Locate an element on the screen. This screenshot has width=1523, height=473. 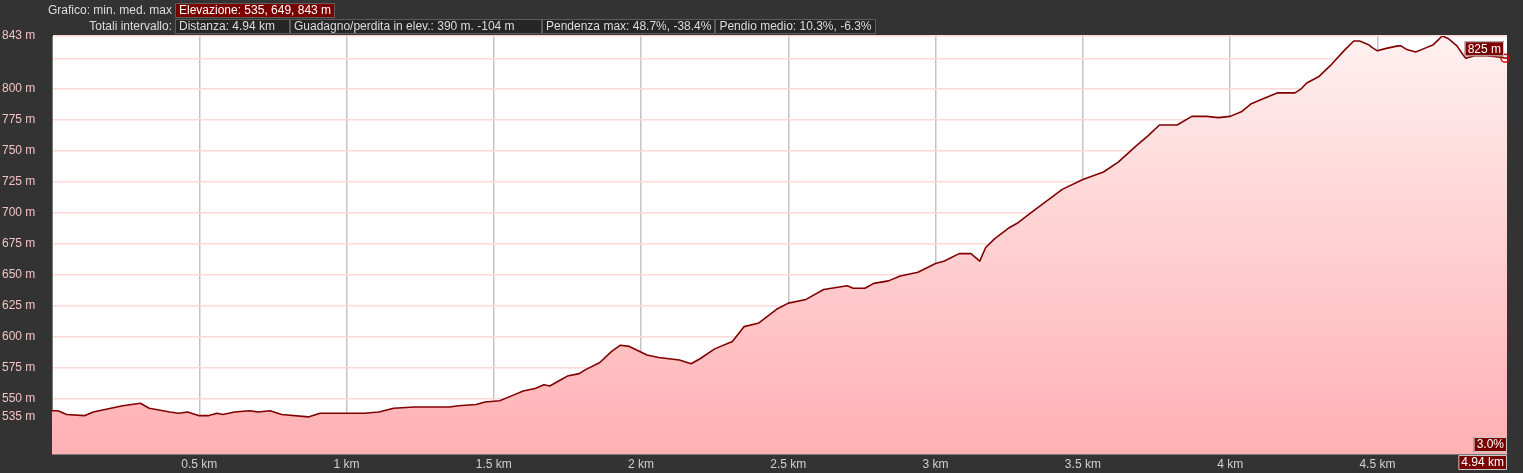
text: Grafico: min. med. max is located at coordinates (109, 10).